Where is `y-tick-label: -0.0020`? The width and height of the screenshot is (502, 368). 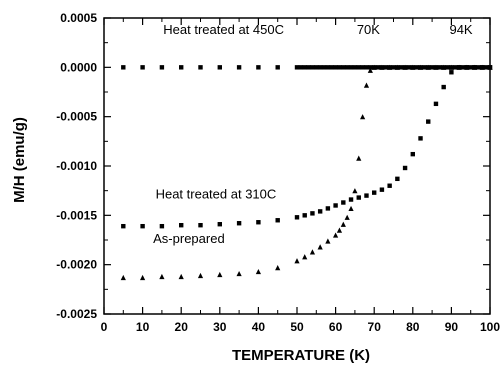 y-tick-label: -0.0020 is located at coordinates (76, 265).